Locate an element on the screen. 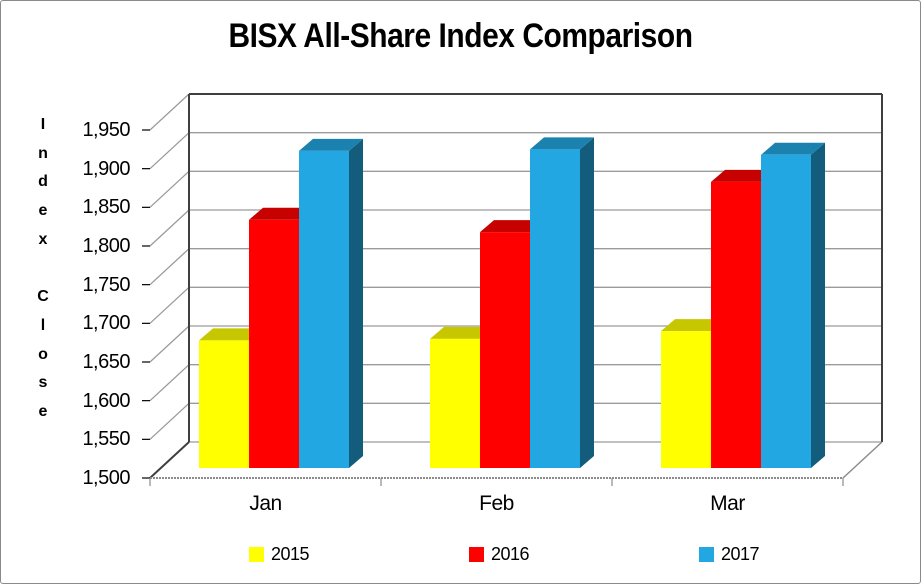 The image size is (921, 584). bar-2017-feb is located at coordinates (555, 309).